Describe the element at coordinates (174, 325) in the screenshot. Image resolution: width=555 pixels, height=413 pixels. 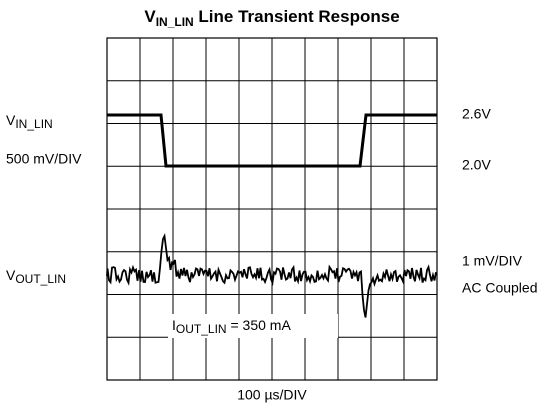
I see `annotation-symbol: I` at that location.